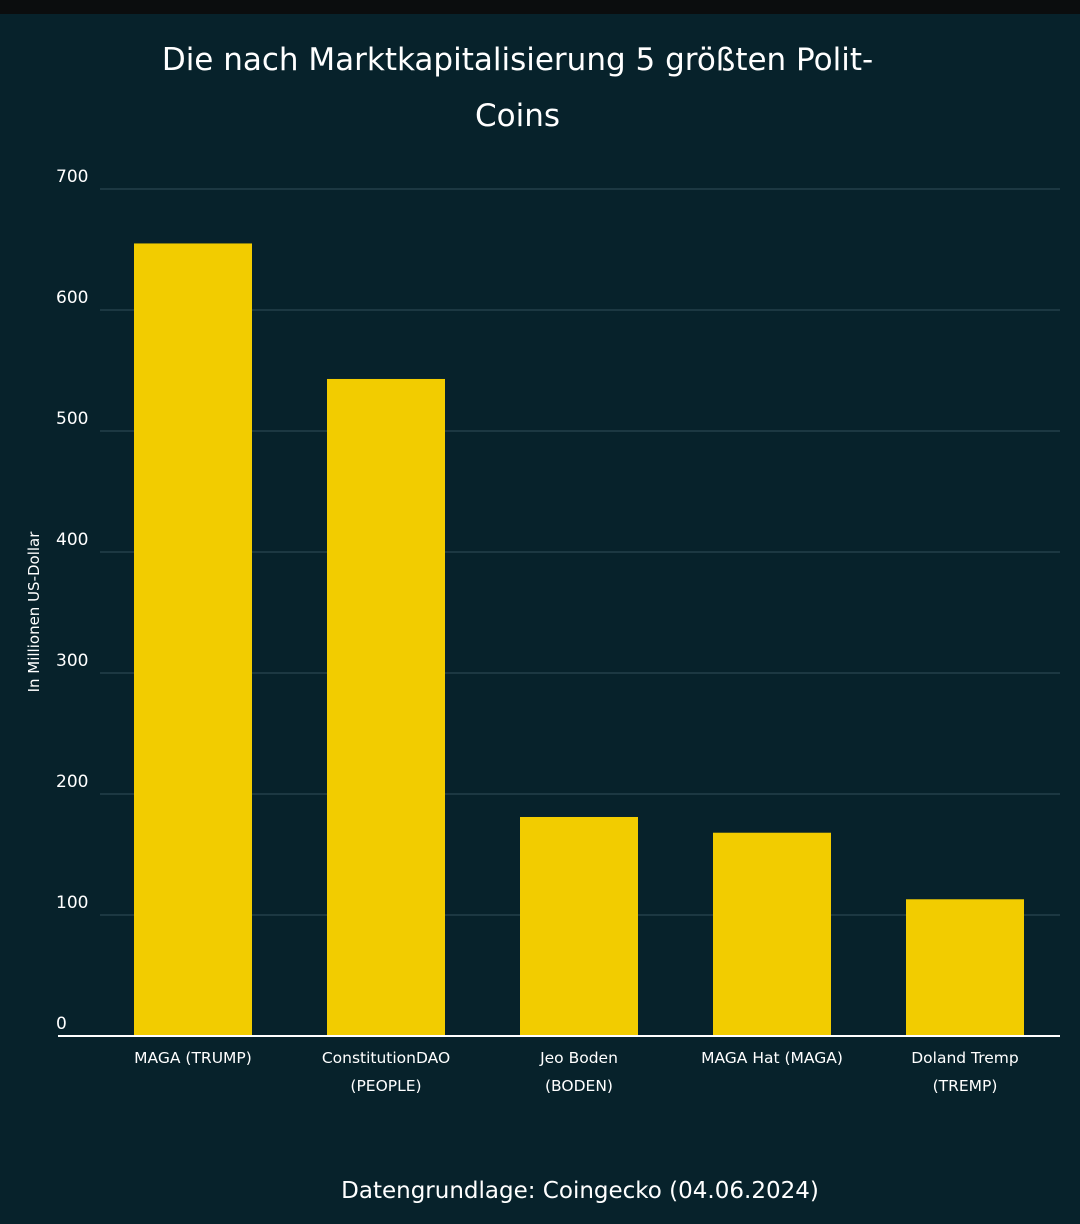 Image resolution: width=1080 pixels, height=1224 pixels. Describe the element at coordinates (61, 1024) in the screenshot. I see `y-tick-label: 0` at that location.